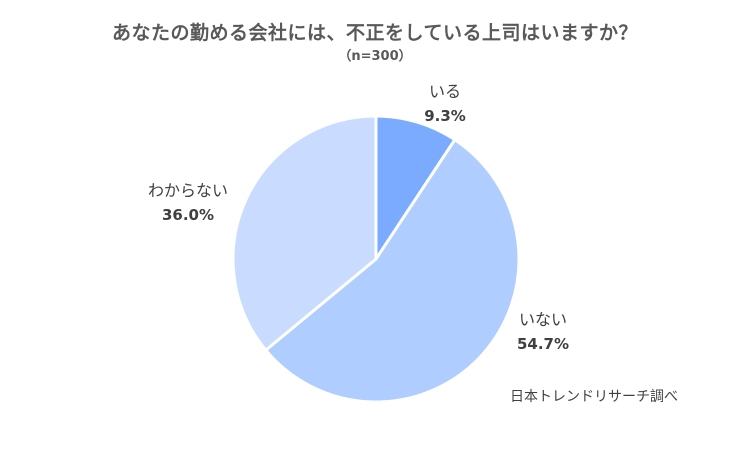 The image size is (750, 450). Describe the element at coordinates (445, 91) in the screenshot. I see `slice-label-1: いる` at that location.